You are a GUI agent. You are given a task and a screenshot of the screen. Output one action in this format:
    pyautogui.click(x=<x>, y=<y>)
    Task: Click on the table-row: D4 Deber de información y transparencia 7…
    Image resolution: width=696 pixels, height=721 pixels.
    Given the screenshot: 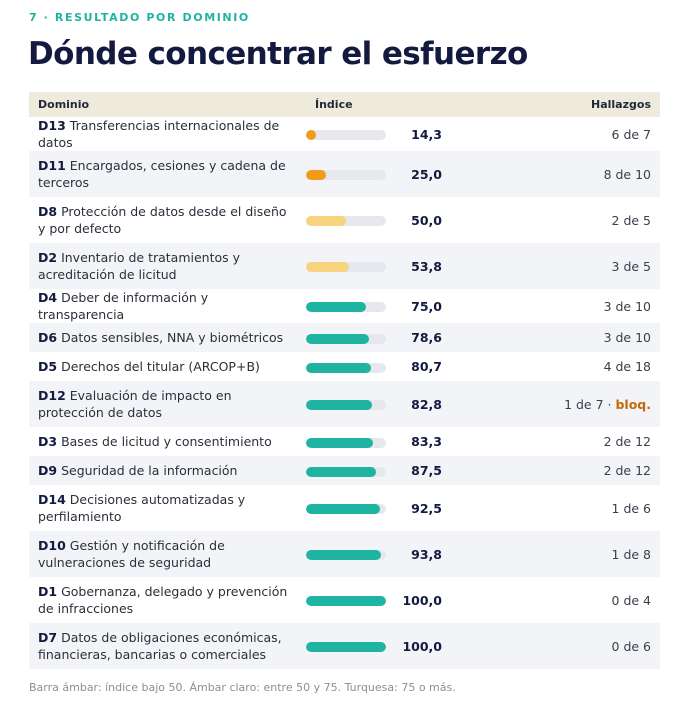 What is the action you would take?
    pyautogui.click(x=344, y=306)
    